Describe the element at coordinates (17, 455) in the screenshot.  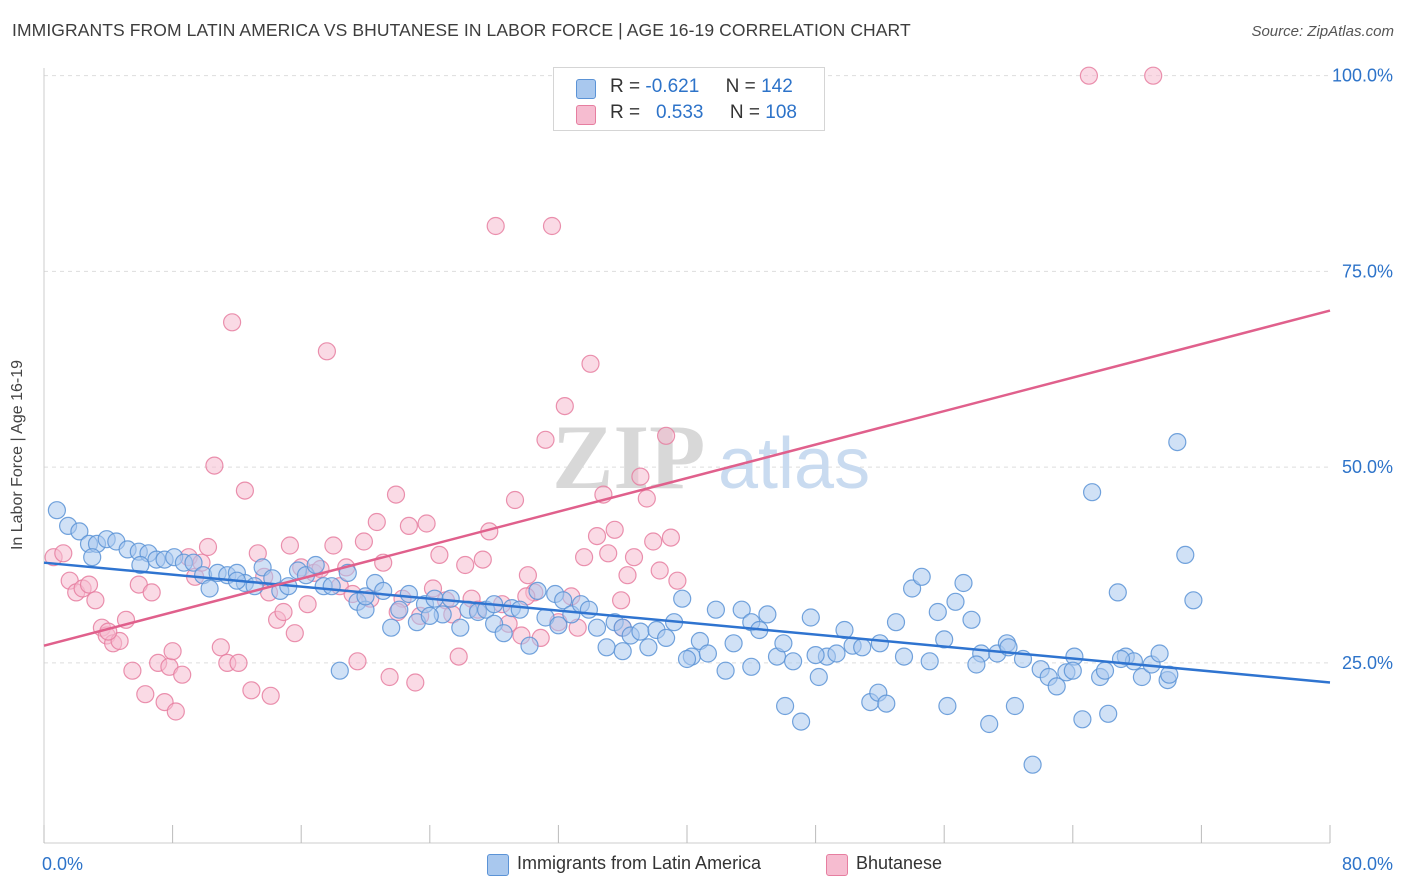
I see `y-axis-label: In Labor Force | Age 16-19` at that location.